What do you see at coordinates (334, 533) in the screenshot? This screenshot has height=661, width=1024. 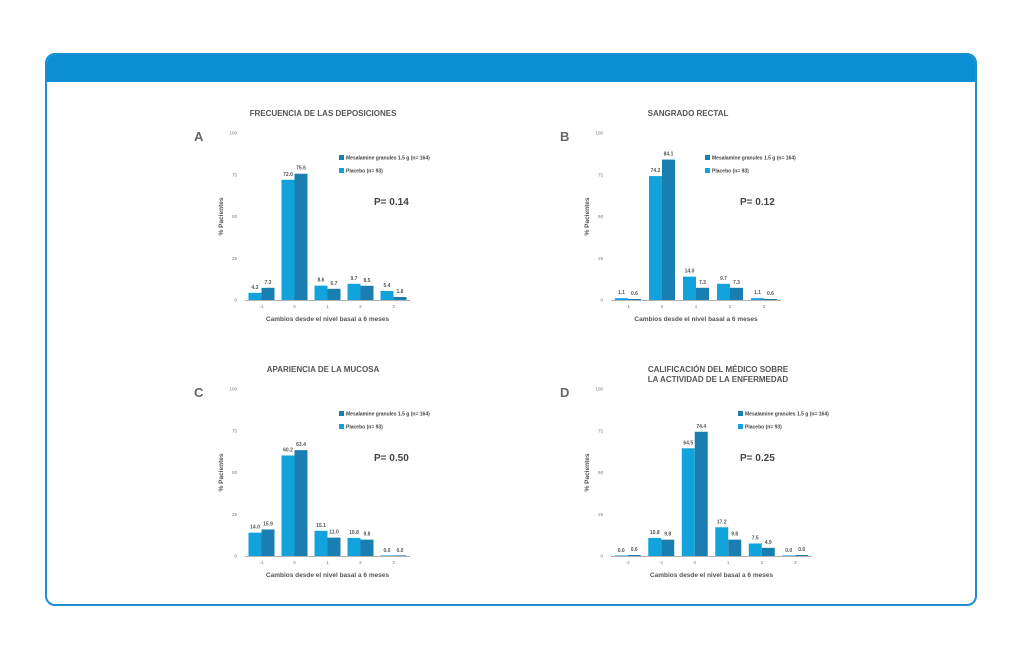 I see `chart-c-value-label-mesalamine: 11.0` at bounding box center [334, 533].